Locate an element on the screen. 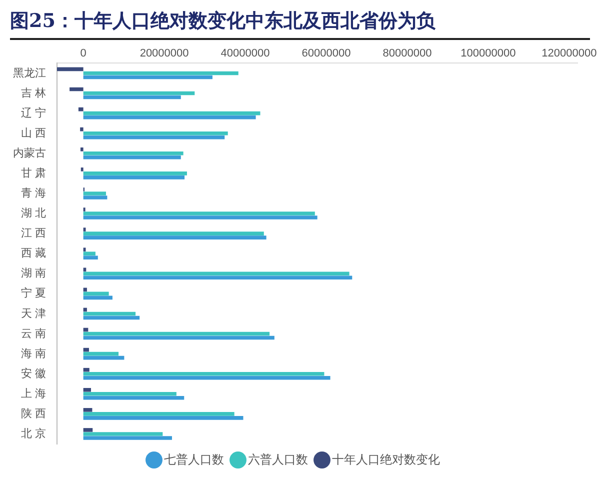 The image size is (600, 482). x-tick-label: 60000000 is located at coordinates (326, 54).